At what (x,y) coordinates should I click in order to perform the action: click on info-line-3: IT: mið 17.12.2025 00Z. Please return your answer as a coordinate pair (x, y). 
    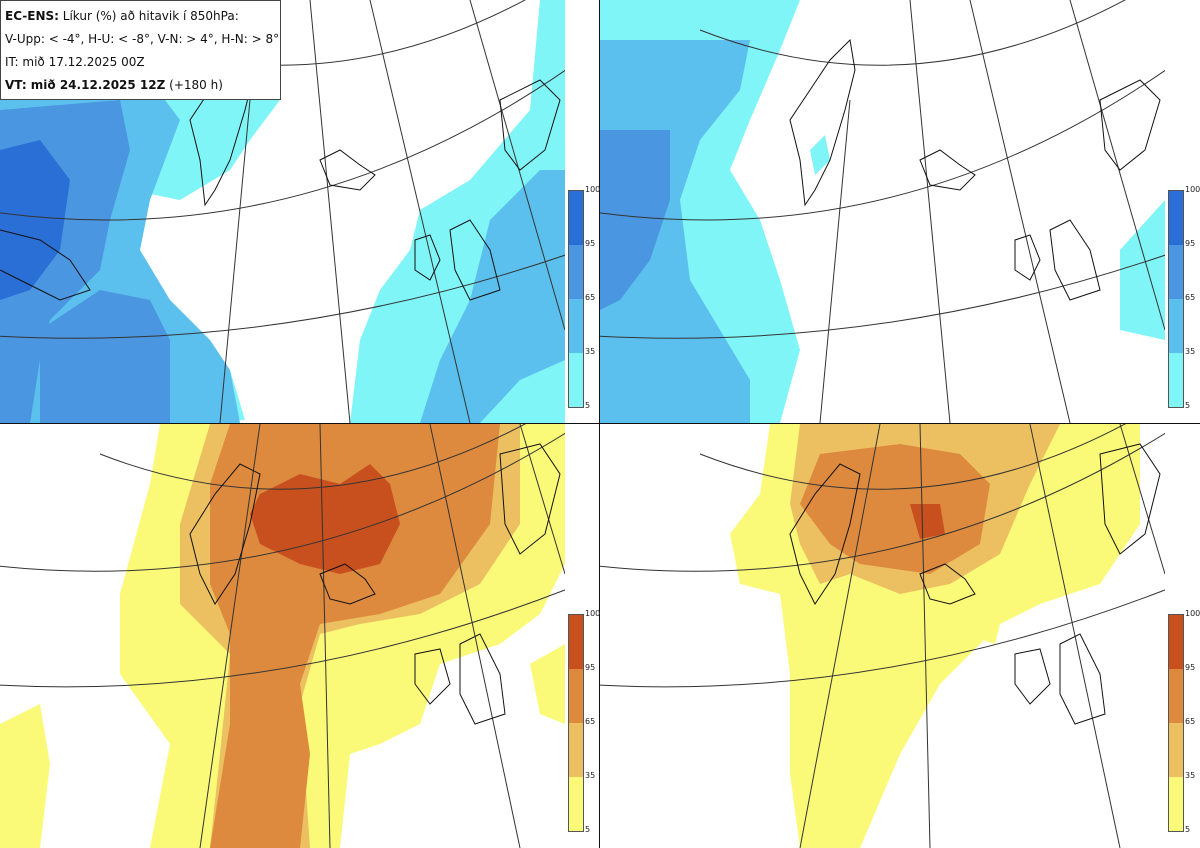
    Looking at the image, I should click on (75, 62).